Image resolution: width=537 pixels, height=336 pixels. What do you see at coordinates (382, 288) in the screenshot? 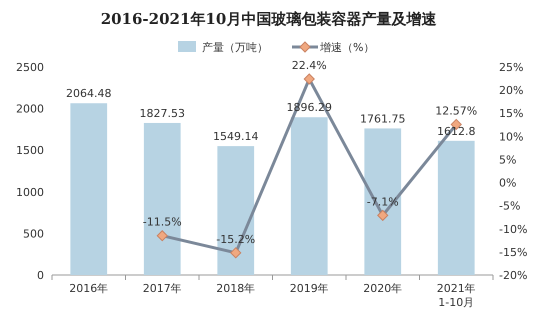
I see `x-tick-label: 2020年` at bounding box center [382, 288].